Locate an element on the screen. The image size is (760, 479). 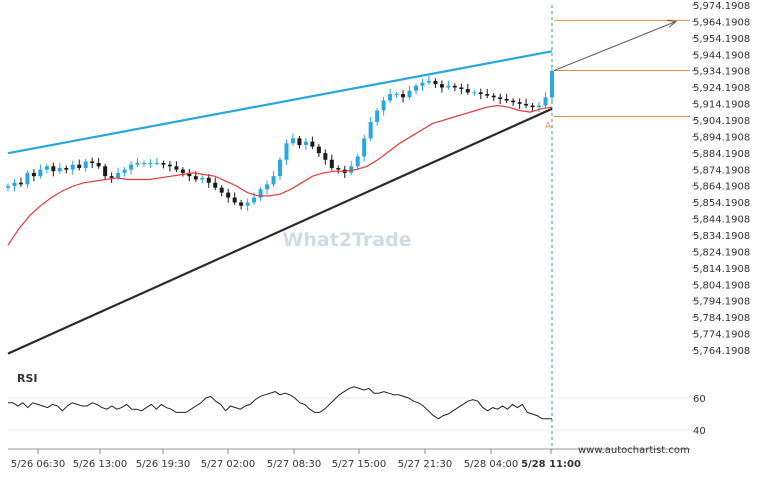
projection-arrow is located at coordinates (615, 45).